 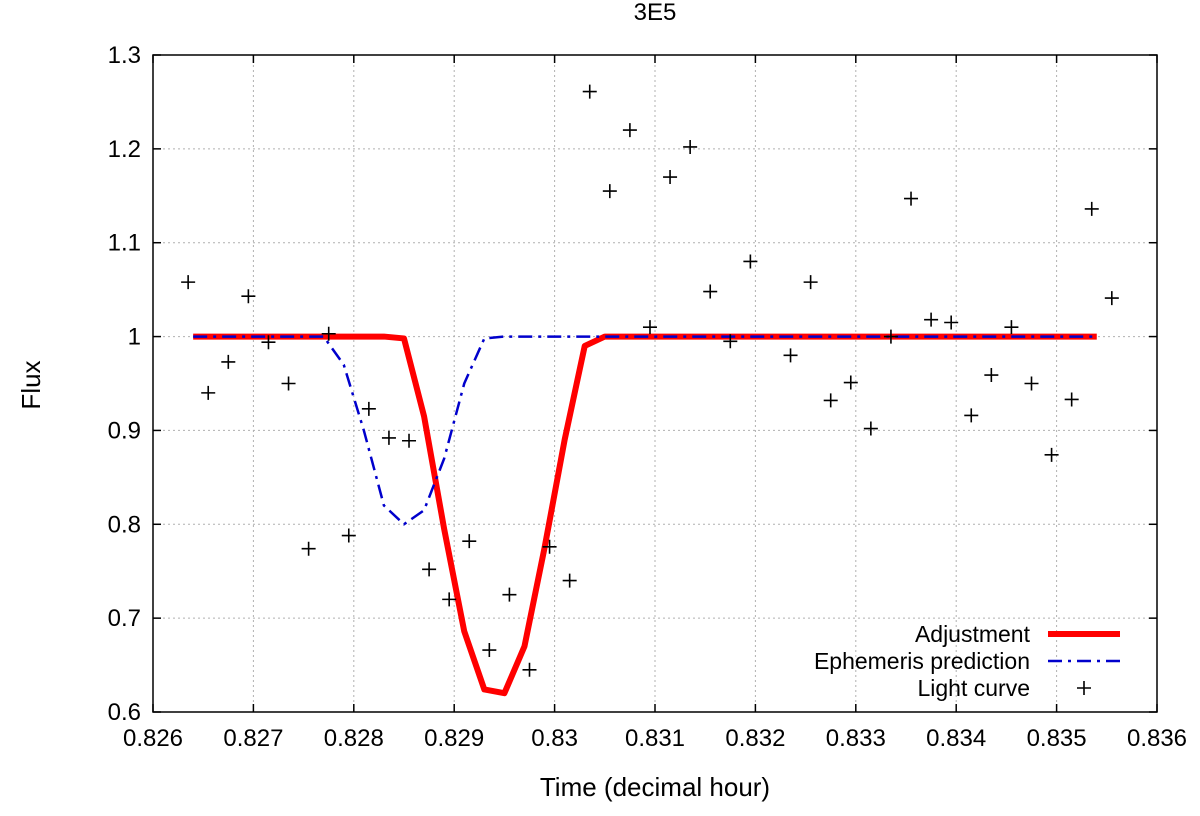 I want to click on x-tick-label: 0.827, so click(x=253, y=738).